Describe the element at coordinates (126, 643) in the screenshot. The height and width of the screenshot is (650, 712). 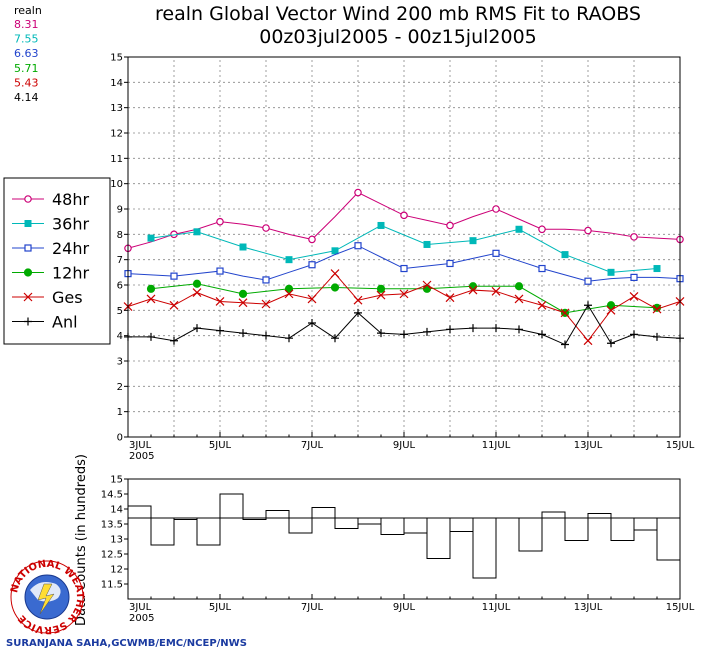
I see `credit-text: SURANJANA SAHA,GCWMB/EMC/NCEP/NWS` at that location.